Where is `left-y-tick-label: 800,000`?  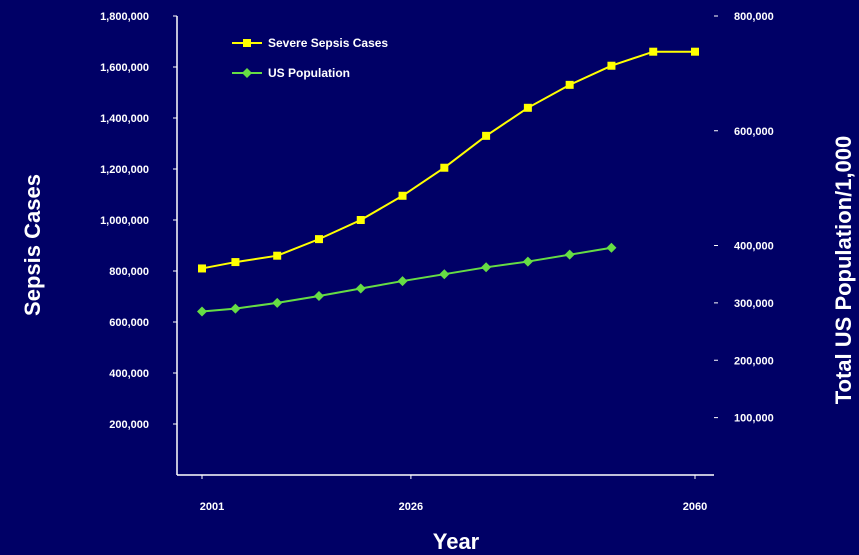
left-y-tick-label: 800,000 is located at coordinates (129, 272).